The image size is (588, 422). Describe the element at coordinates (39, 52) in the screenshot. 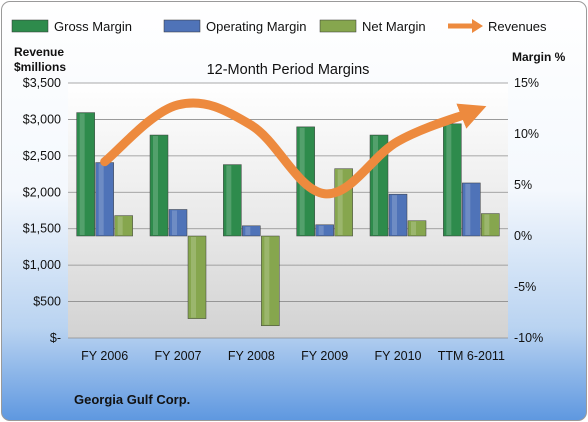

I see `left-axis-title: Revenue` at that location.